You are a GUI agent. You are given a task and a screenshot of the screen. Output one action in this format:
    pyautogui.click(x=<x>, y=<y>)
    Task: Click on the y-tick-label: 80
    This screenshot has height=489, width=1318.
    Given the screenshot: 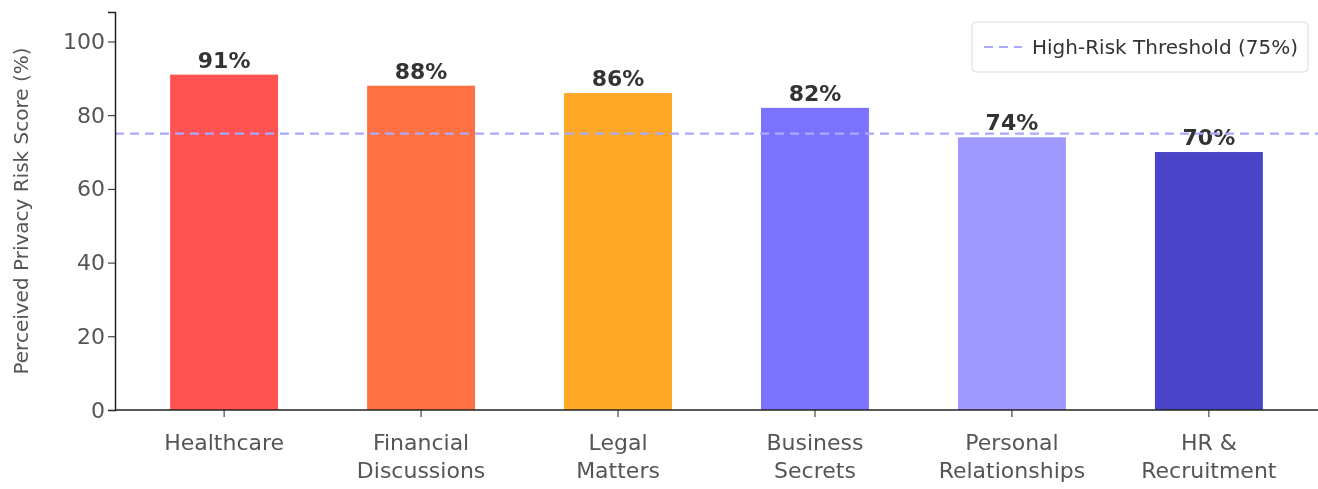 What is the action you would take?
    pyautogui.click(x=91, y=115)
    